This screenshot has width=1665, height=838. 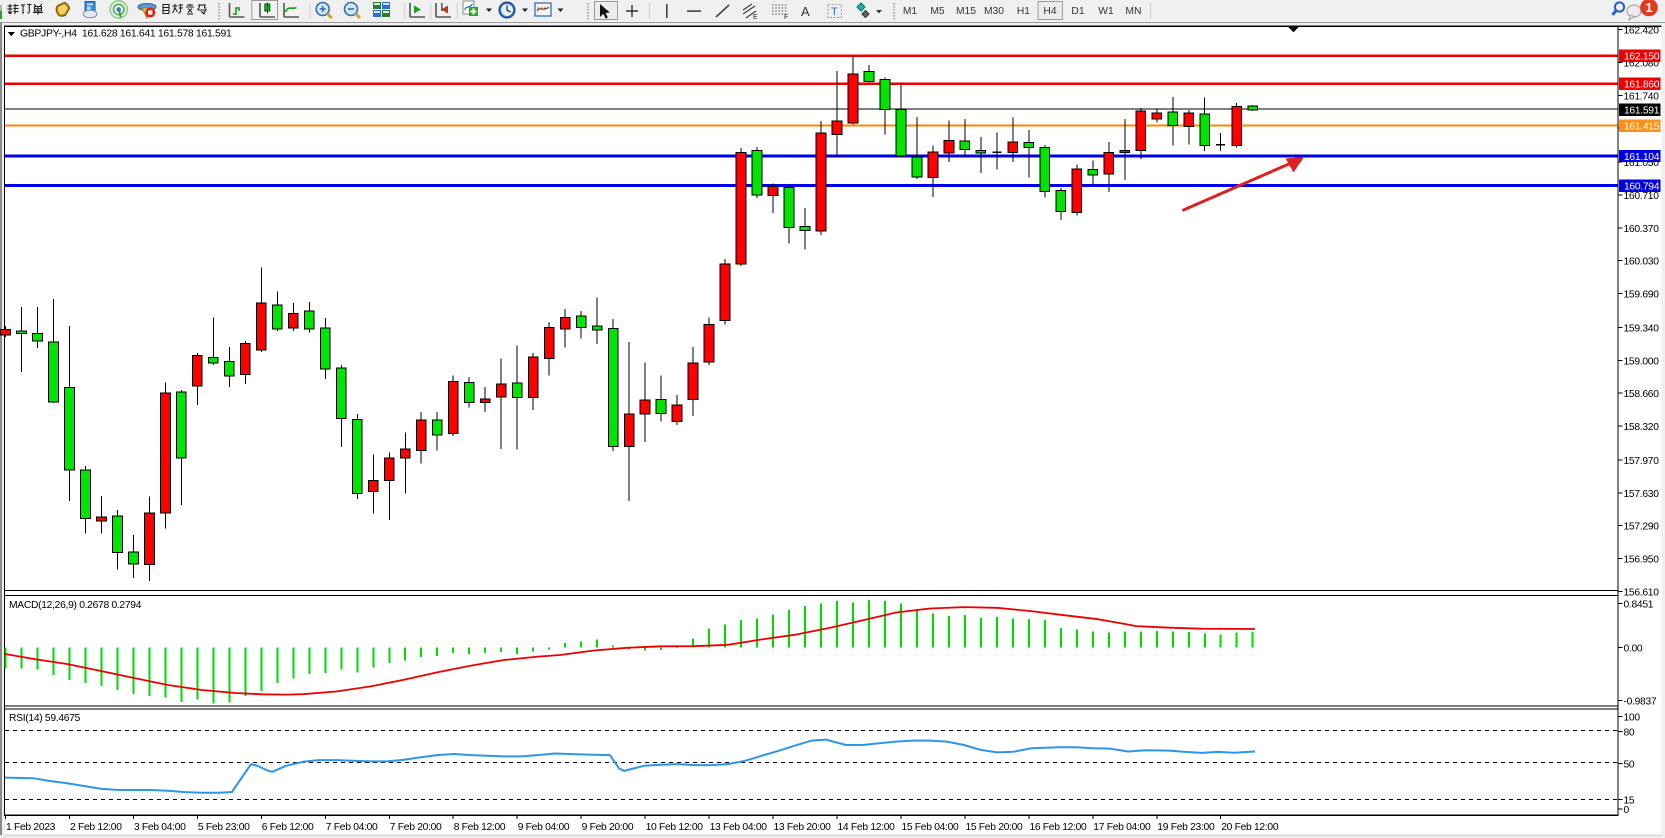 I want to click on svg-text: 0, so click(x=1627, y=810).